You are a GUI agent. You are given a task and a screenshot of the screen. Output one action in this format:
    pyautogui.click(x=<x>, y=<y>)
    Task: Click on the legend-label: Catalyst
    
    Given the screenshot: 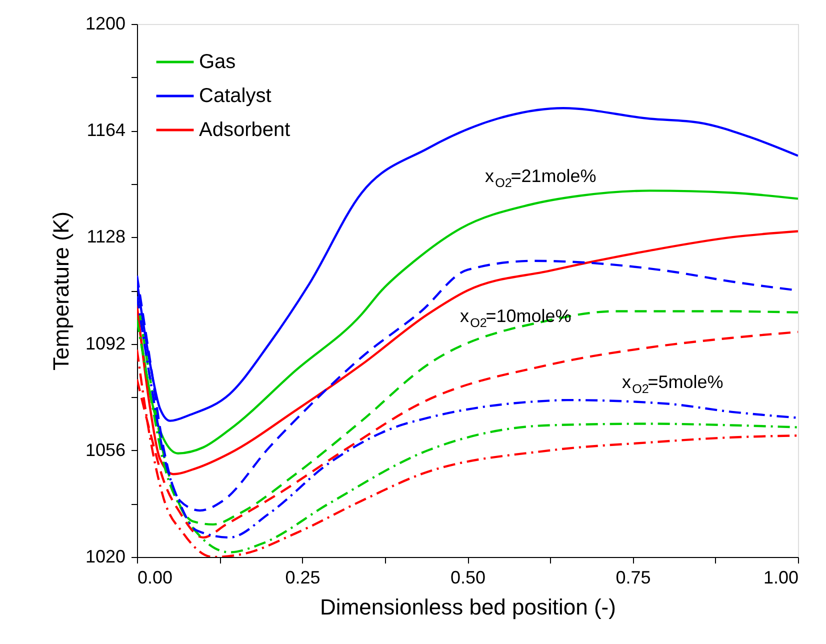 What is the action you would take?
    pyautogui.click(x=235, y=96)
    